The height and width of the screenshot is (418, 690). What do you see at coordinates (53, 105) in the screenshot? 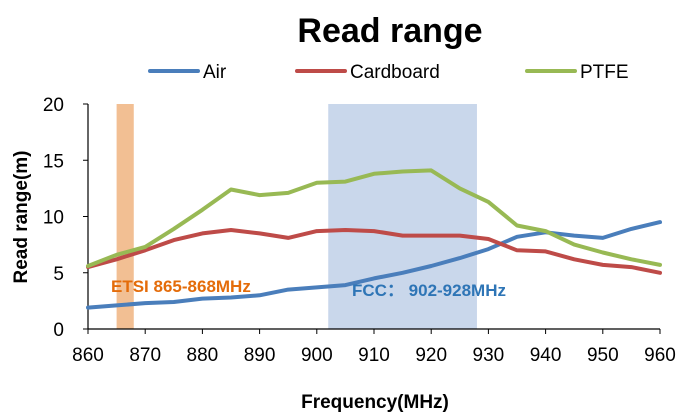
I see `y-tick-label: 20` at bounding box center [53, 105].